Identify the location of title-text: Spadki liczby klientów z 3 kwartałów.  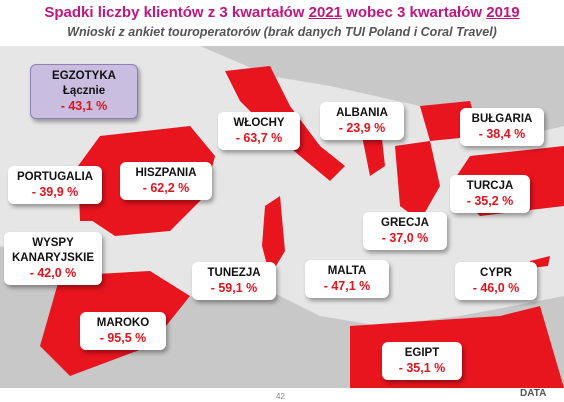
(174, 12).